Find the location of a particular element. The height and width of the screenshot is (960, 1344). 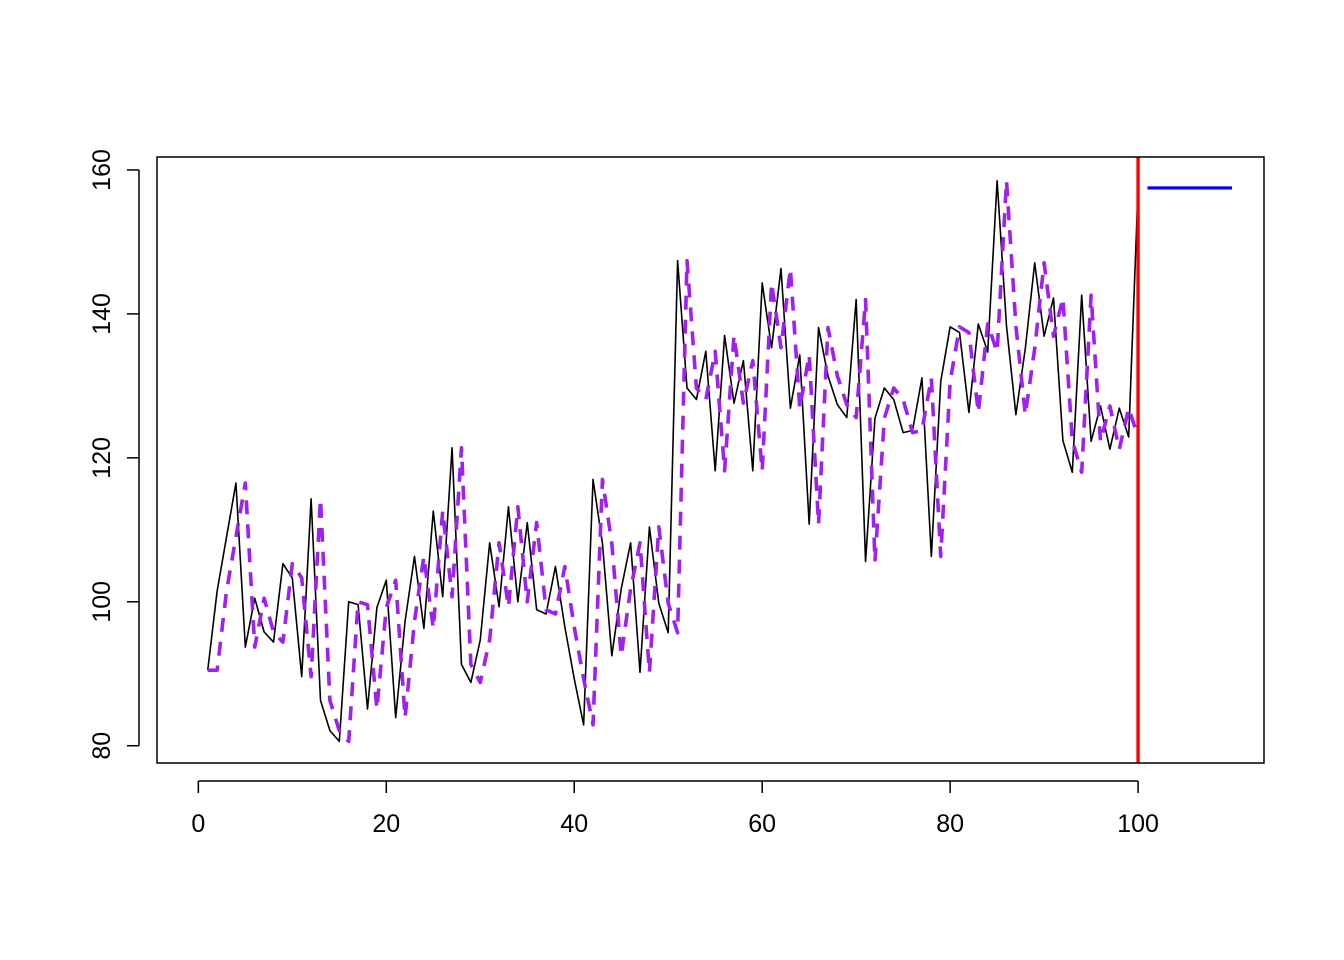

y-tick-label: 120 is located at coordinates (102, 458).